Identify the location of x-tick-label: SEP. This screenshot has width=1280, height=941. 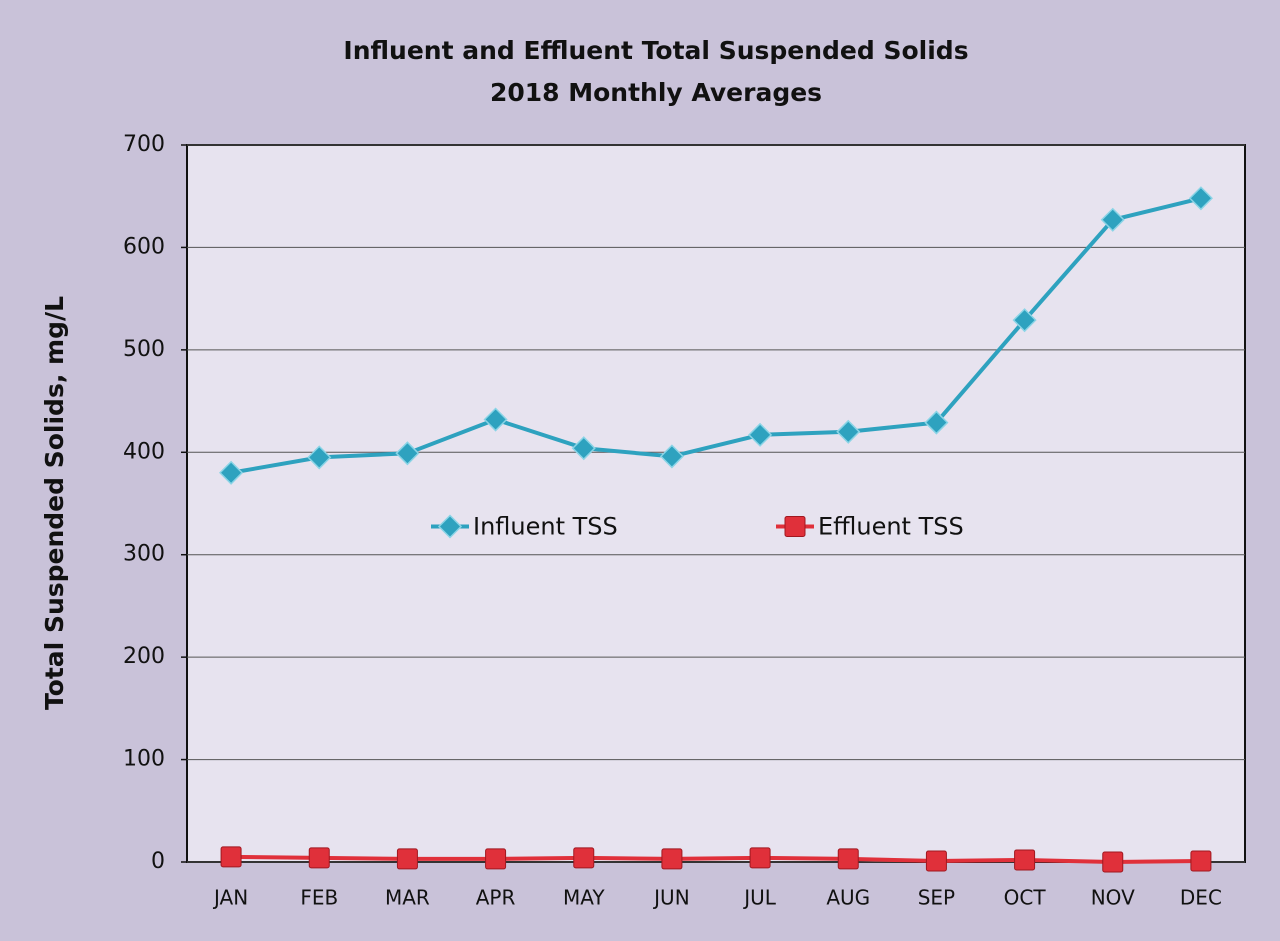
(936, 898).